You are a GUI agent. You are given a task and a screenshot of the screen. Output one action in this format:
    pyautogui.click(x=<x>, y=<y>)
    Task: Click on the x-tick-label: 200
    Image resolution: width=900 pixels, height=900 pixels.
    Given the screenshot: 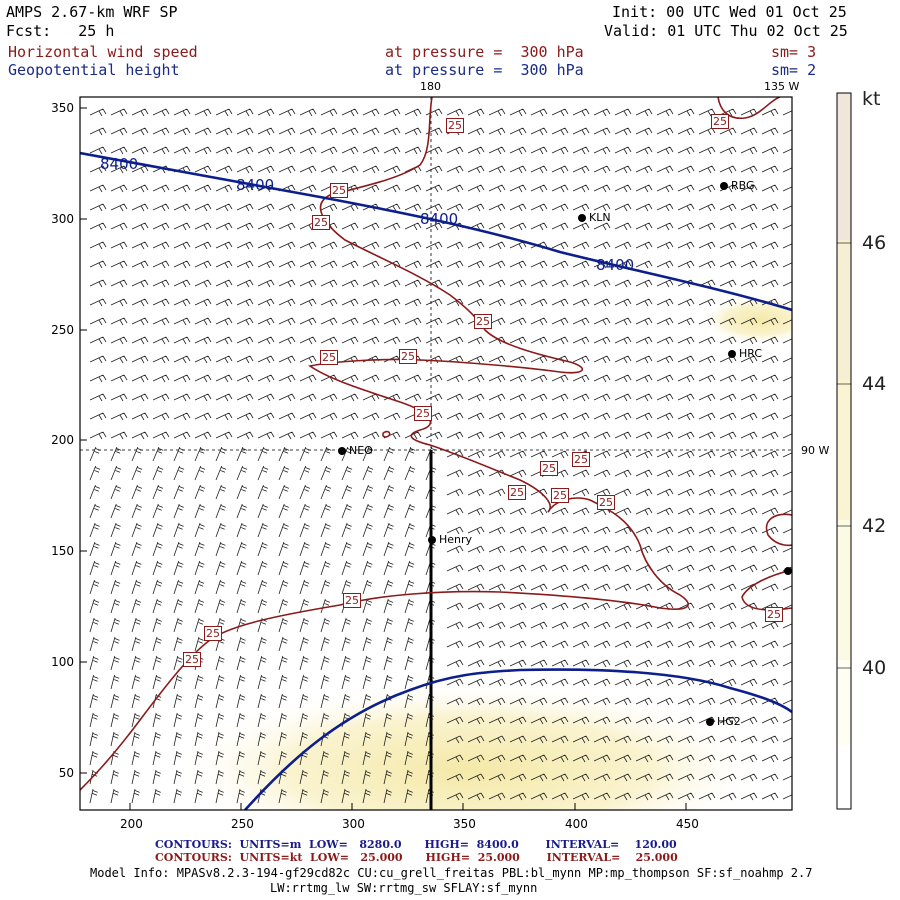 What is the action you would take?
    pyautogui.click(x=131, y=824)
    